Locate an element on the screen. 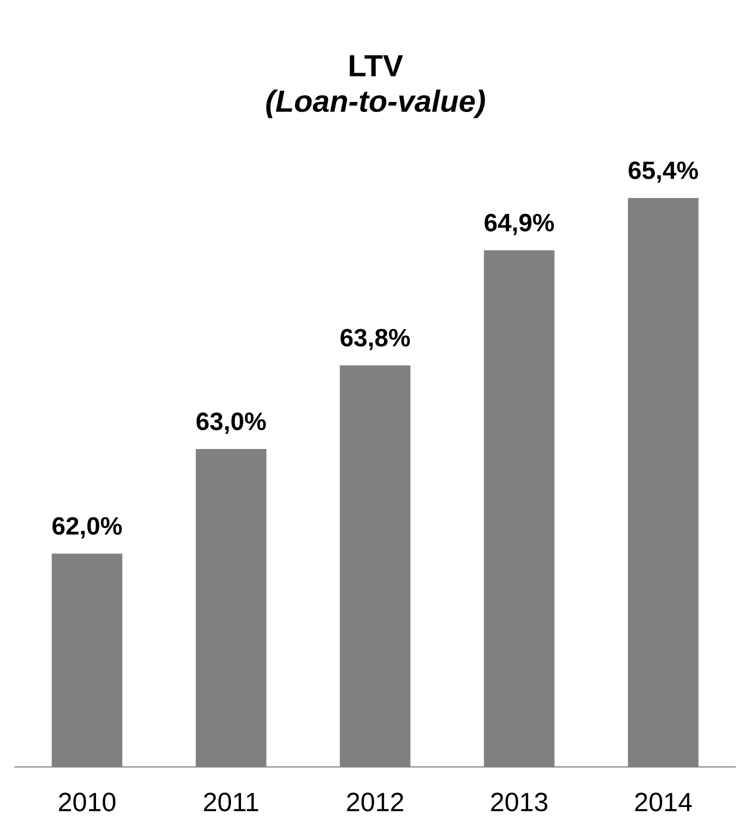 The height and width of the screenshot is (824, 751). data-label: 65,4% is located at coordinates (663, 172).